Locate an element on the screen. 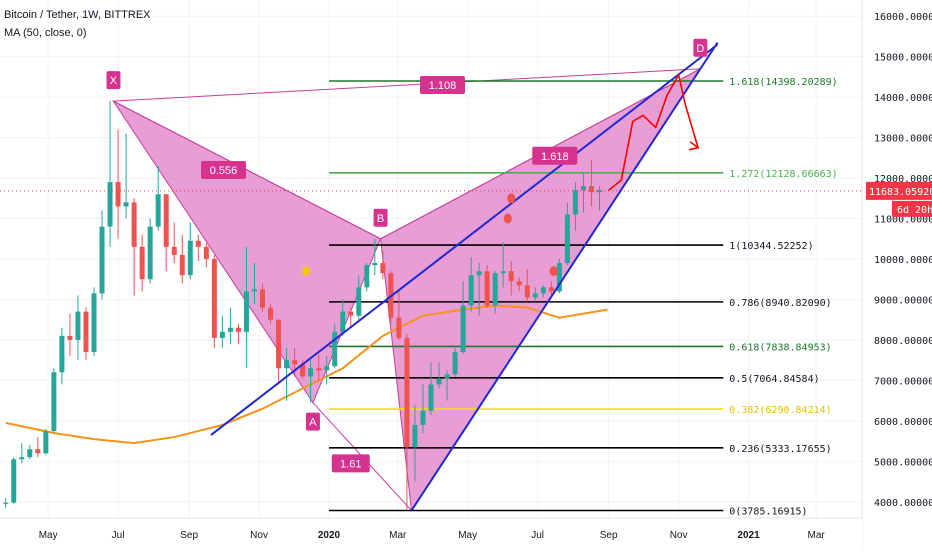 This screenshot has width=932, height=555. last-price-label: 11683.05920 is located at coordinates (900, 192).